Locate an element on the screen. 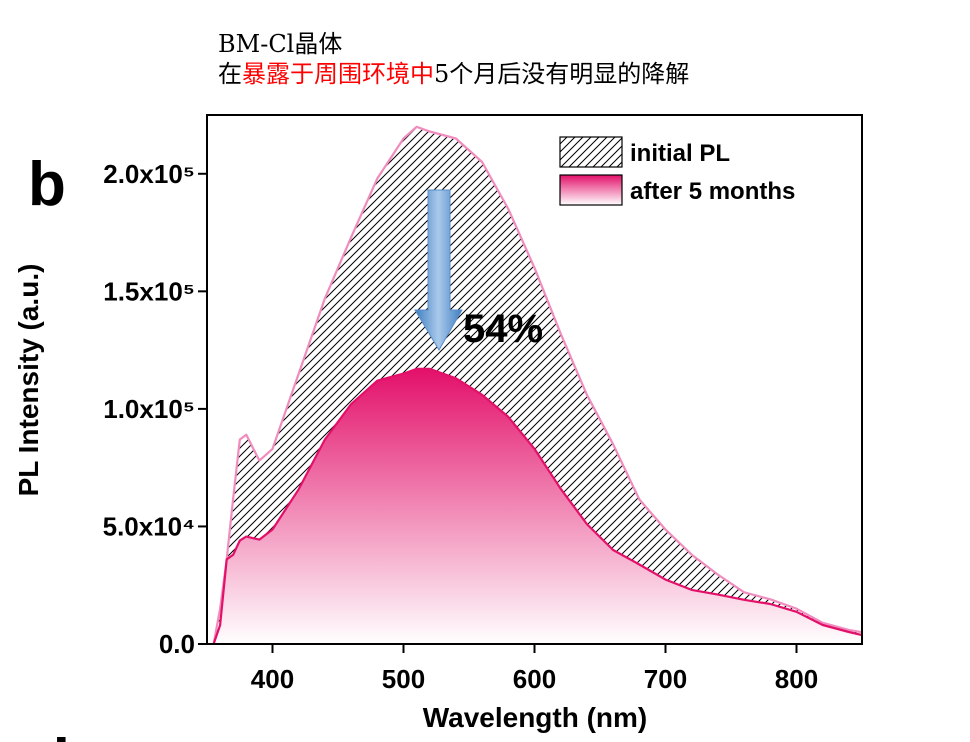 Image resolution: width=970 pixels, height=742 pixels. y-tick-label: 1.5x10⁵ is located at coordinates (149, 291).